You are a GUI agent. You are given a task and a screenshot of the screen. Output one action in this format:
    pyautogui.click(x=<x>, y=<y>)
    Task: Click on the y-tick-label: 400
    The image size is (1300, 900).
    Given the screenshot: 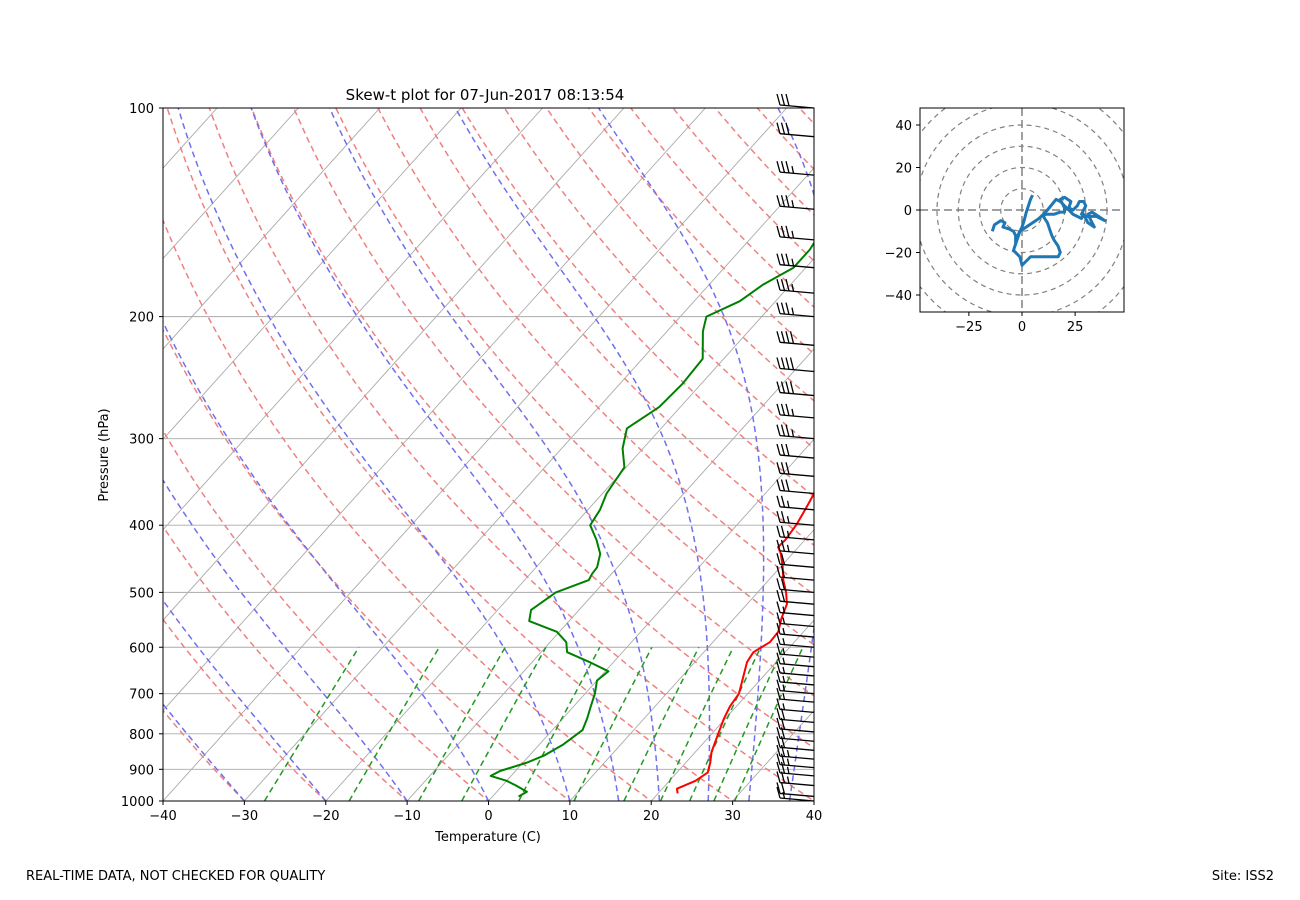 What is the action you would take?
    pyautogui.click(x=141, y=526)
    